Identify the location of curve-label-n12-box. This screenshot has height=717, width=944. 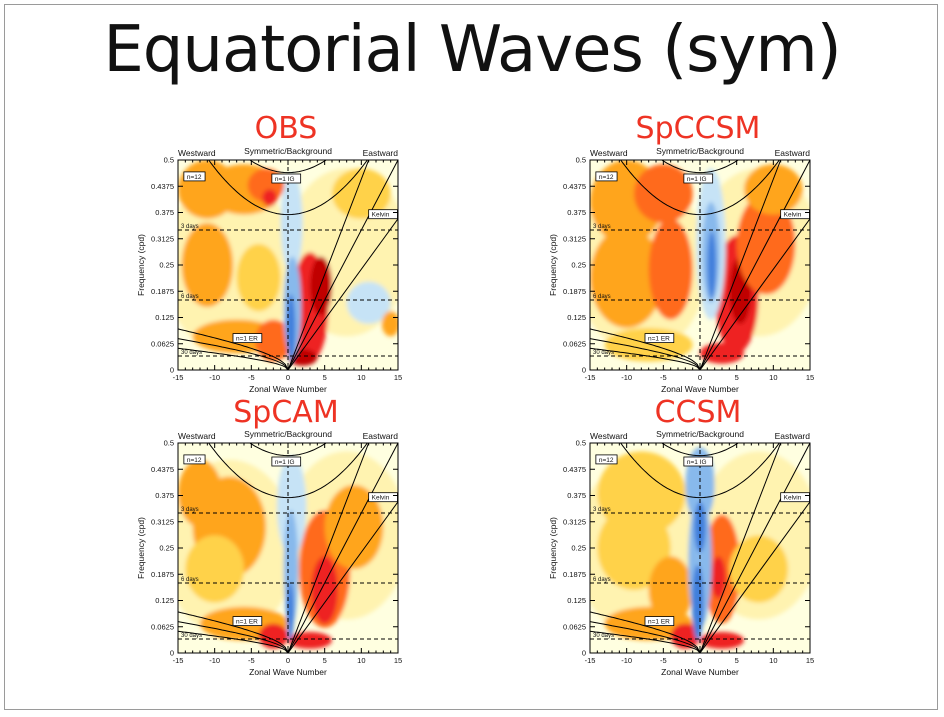
(194, 176).